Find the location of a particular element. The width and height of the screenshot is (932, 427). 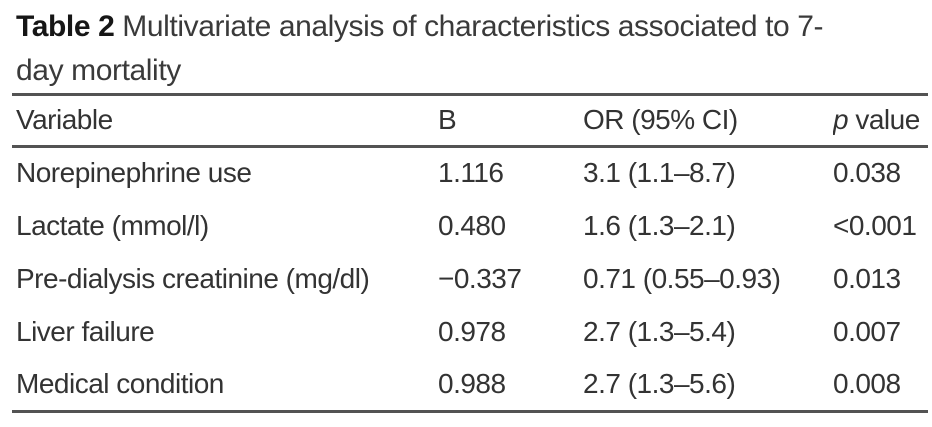

table-header: Variable B OR (95% CI) p value is located at coordinates (470, 121).